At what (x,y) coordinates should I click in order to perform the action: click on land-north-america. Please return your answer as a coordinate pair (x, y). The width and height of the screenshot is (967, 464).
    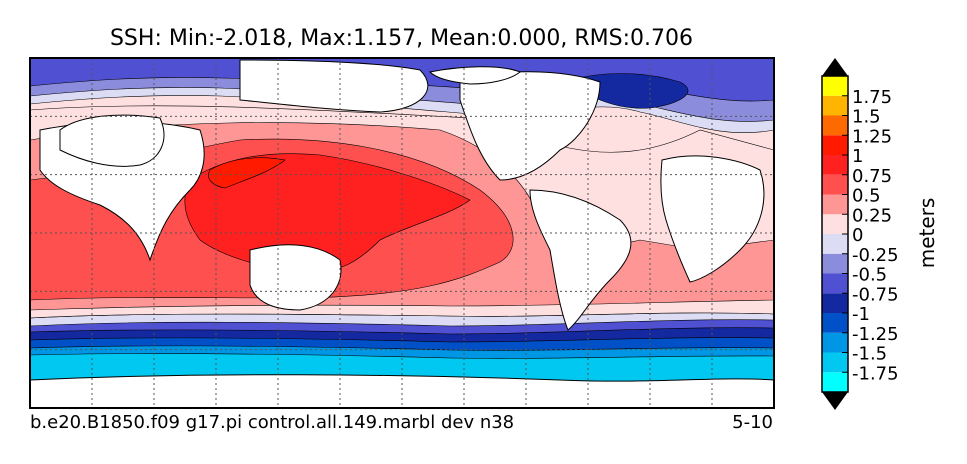
    Looking at the image, I should click on (530, 126).